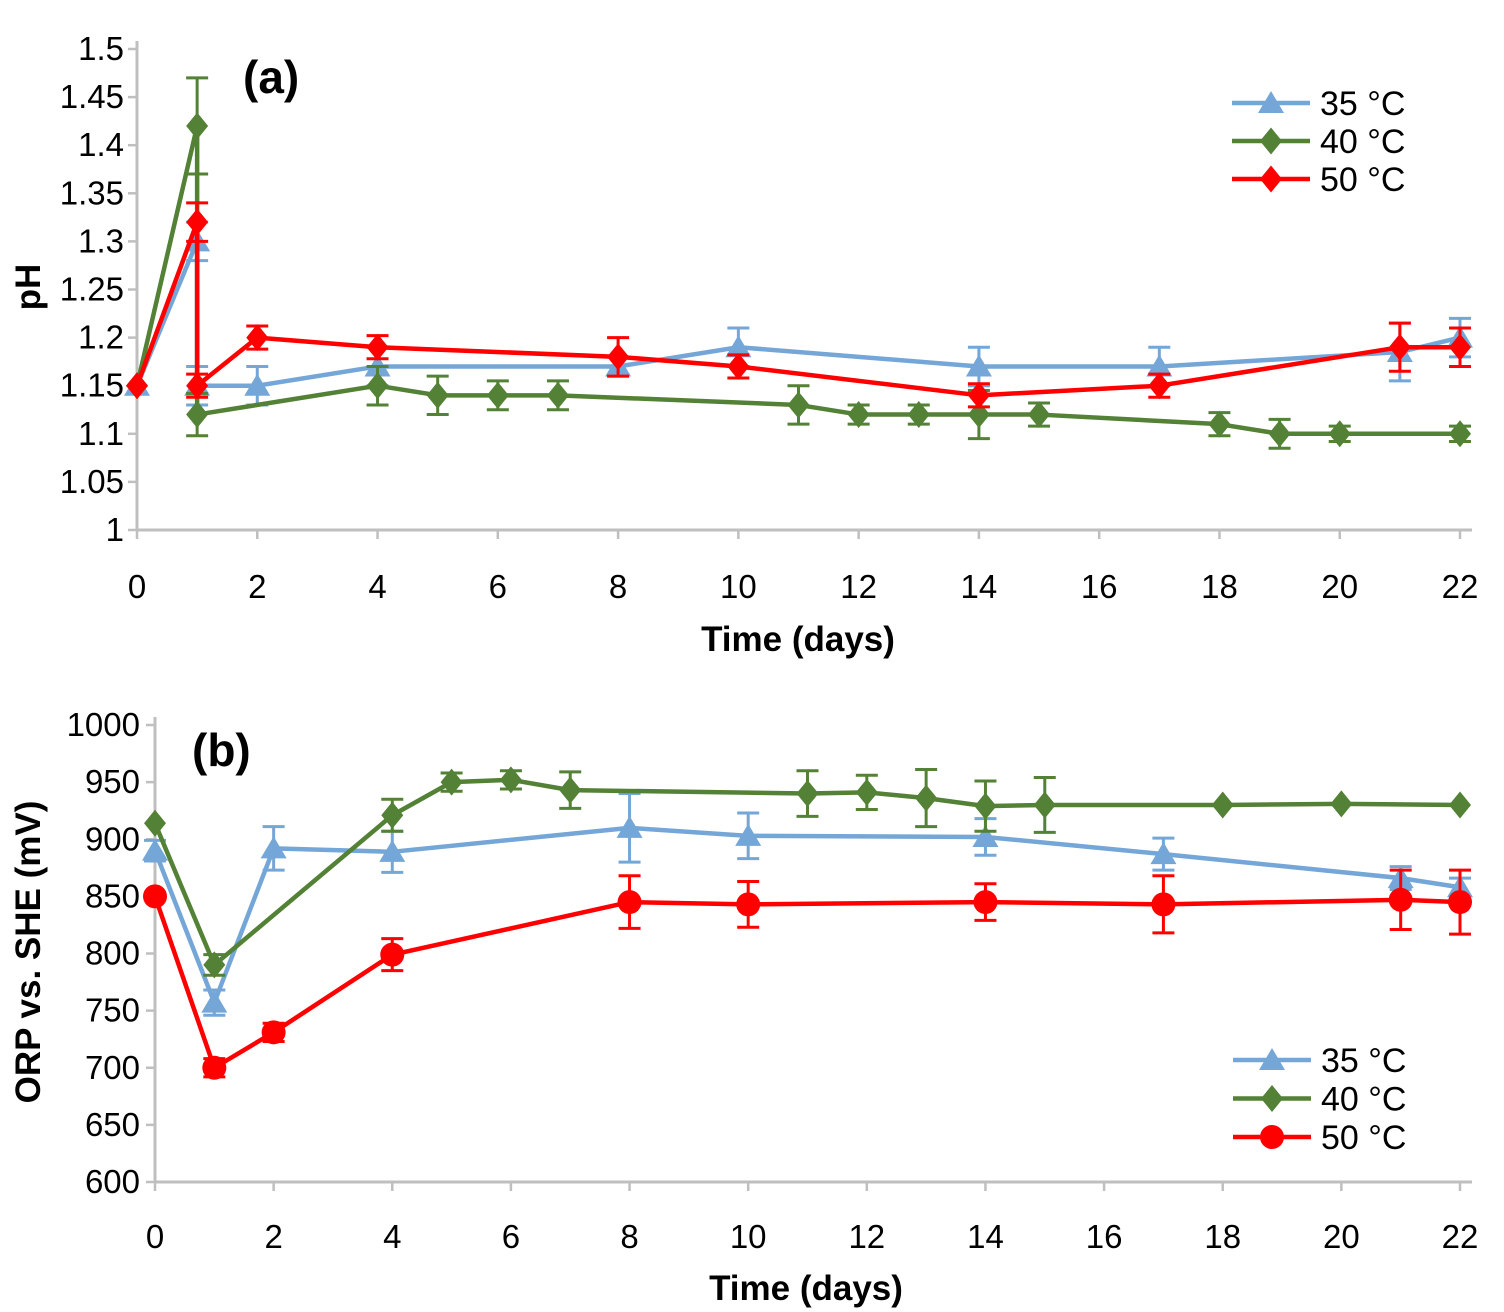  I want to click on y-tick-label-b: 900, so click(112, 838).